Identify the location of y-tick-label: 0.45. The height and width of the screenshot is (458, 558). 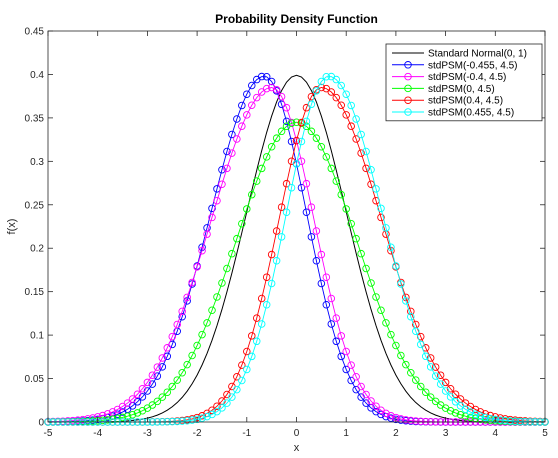
(35, 32).